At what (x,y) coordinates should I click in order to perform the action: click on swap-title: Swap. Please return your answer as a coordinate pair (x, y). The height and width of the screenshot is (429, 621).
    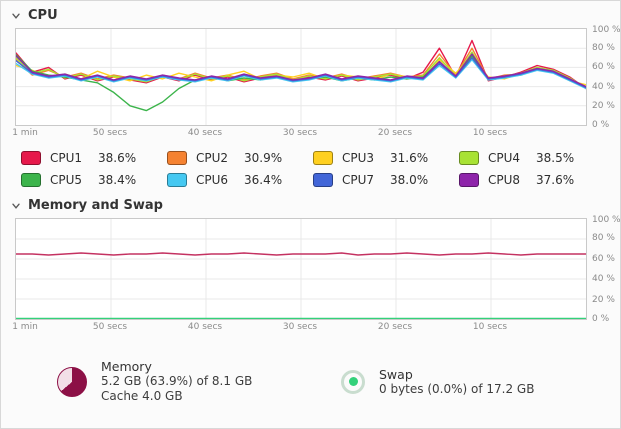
    Looking at the image, I should click on (396, 374).